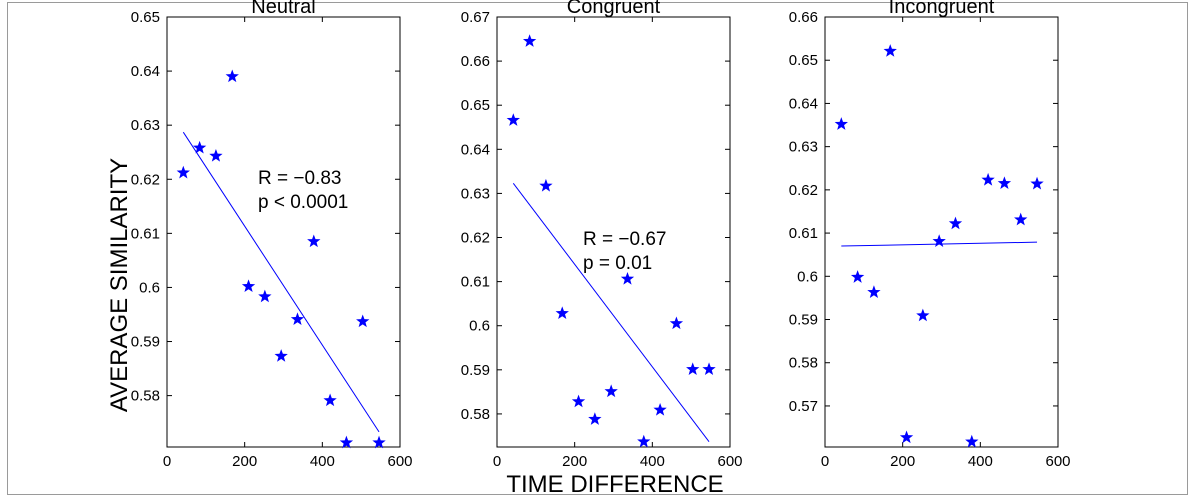 The height and width of the screenshot is (500, 1196). Describe the element at coordinates (303, 202) in the screenshot. I see `p-value-label: p < 0.0001` at that location.